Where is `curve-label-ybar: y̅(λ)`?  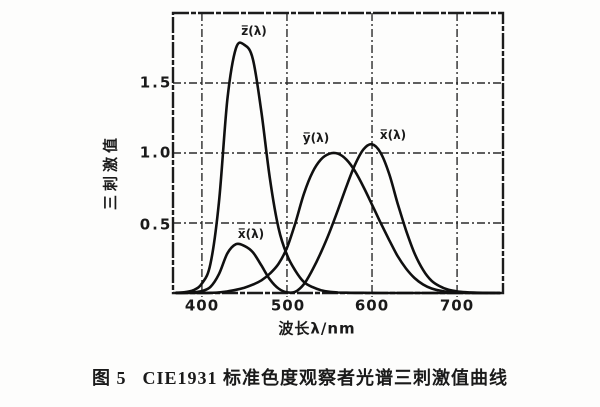
curve-label-ybar: y̅(λ) is located at coordinates (316, 138).